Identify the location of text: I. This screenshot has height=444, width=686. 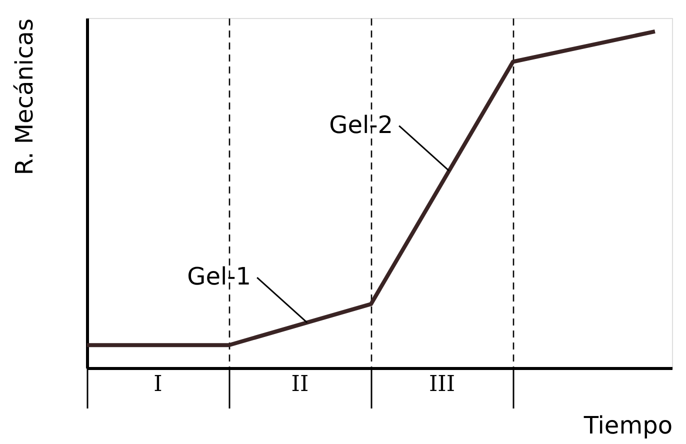
(158, 384).